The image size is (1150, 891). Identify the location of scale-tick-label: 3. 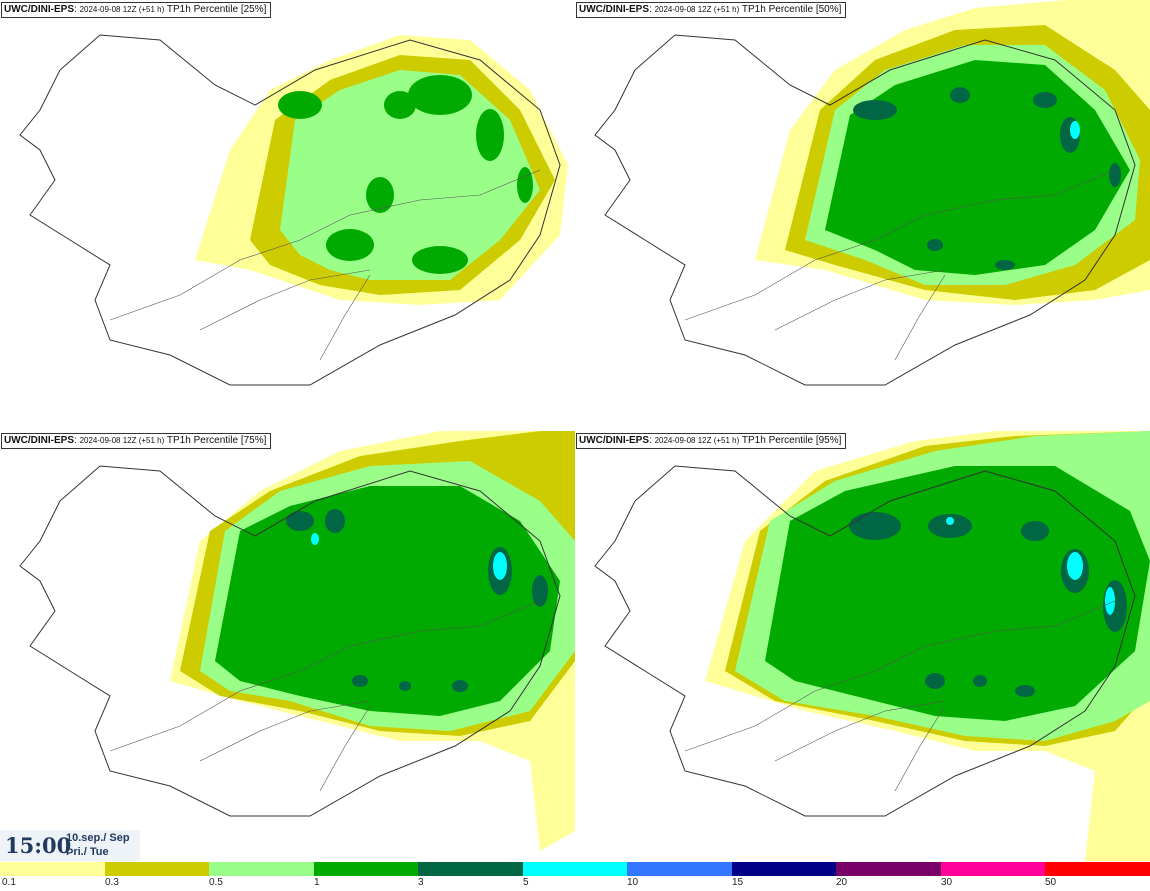
(421, 882).